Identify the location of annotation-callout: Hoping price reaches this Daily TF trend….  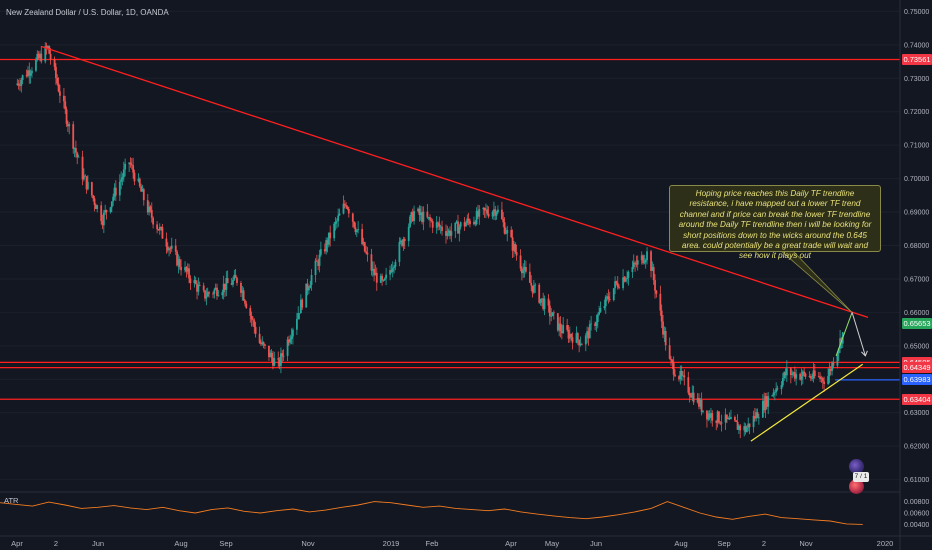
(775, 222).